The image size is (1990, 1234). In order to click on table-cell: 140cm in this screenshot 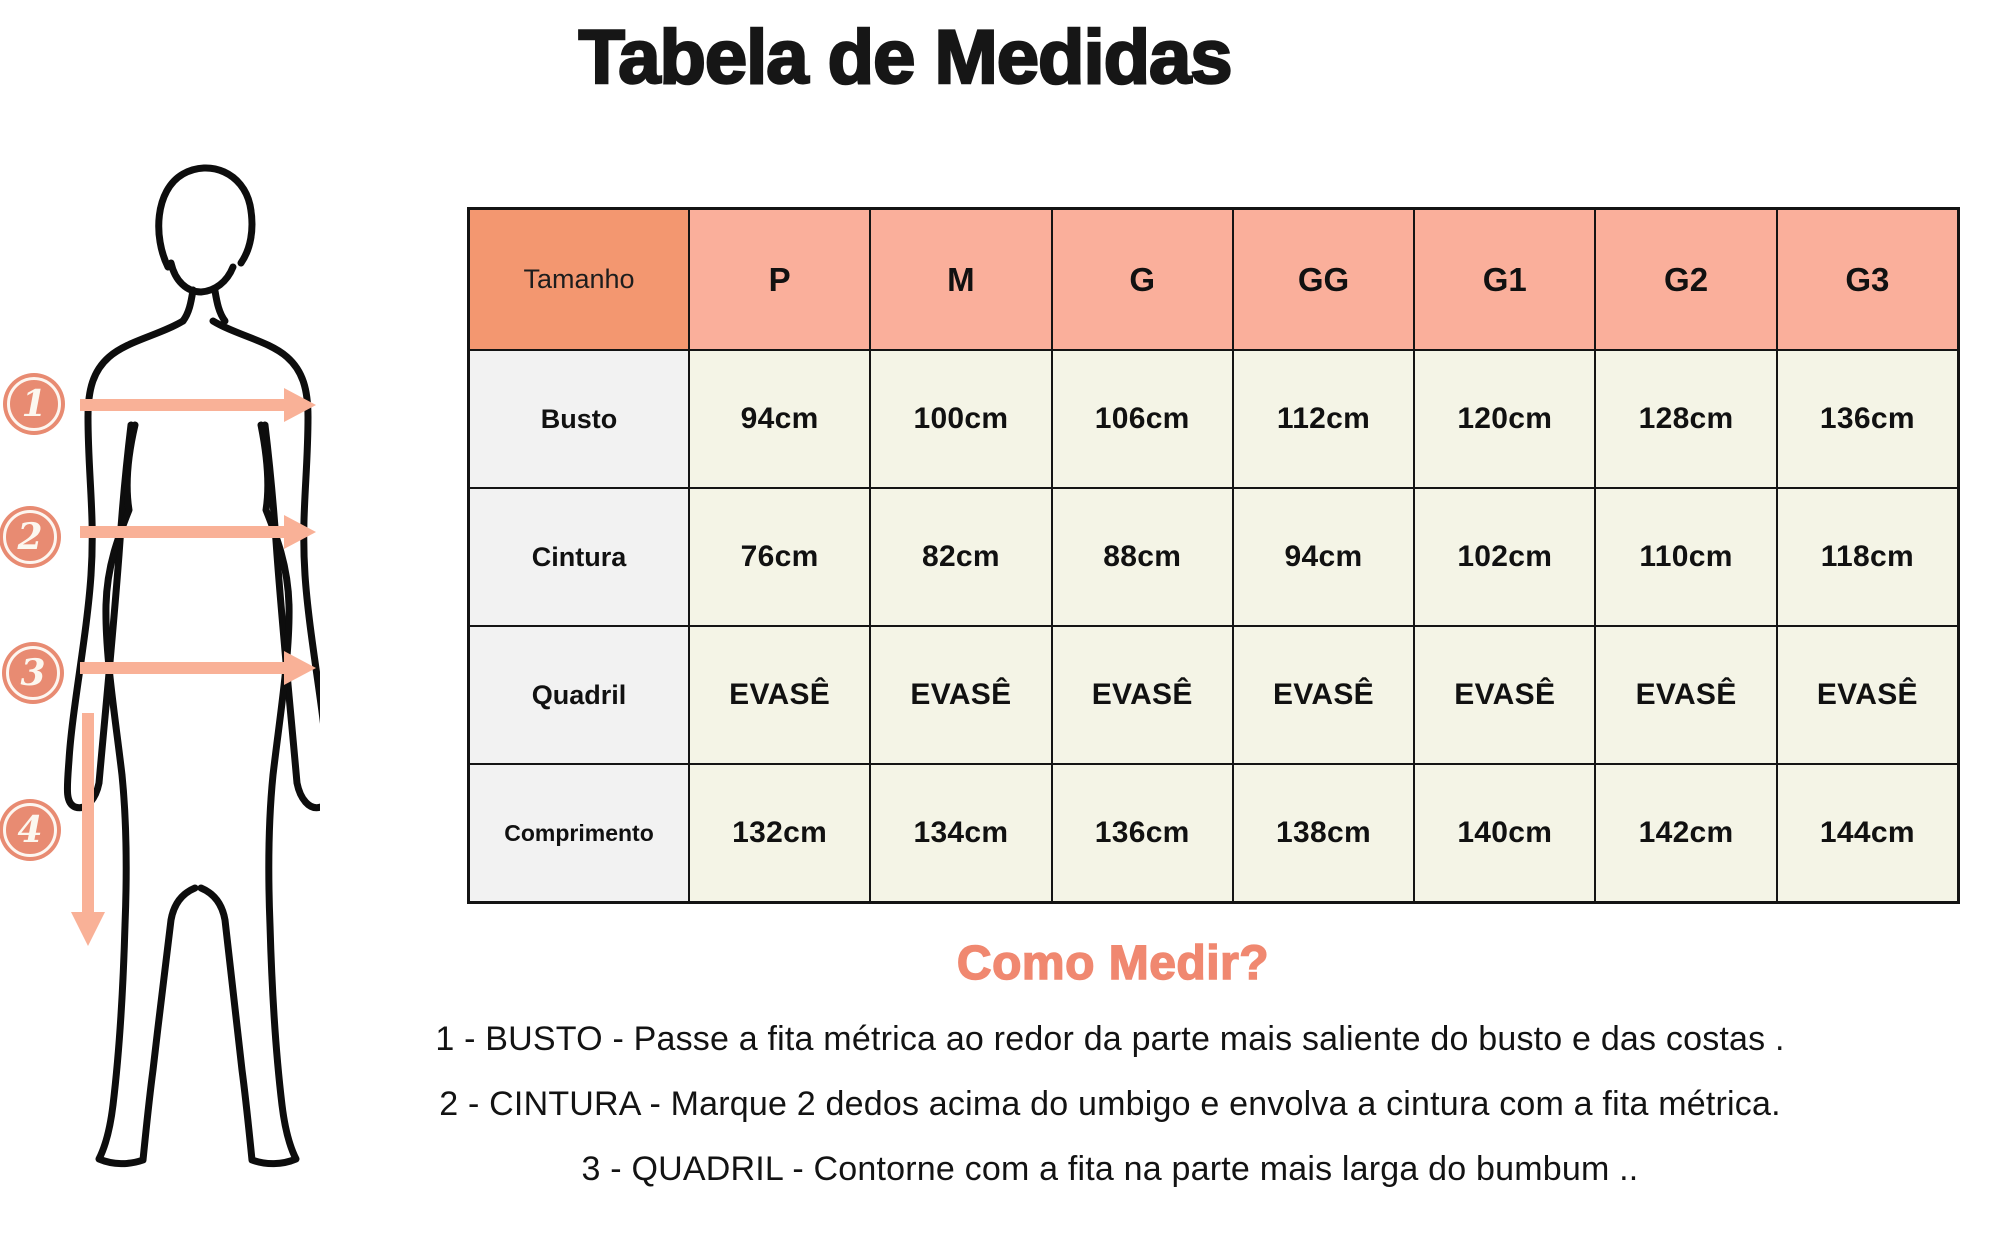, I will do `click(1505, 833)`.